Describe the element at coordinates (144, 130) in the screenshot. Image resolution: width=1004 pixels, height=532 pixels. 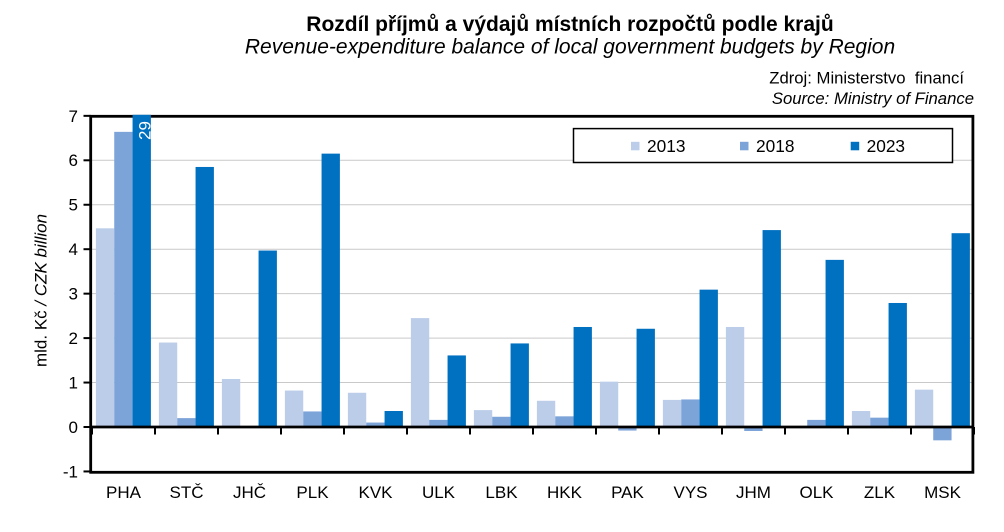
I see `svg-text: 29` at that location.